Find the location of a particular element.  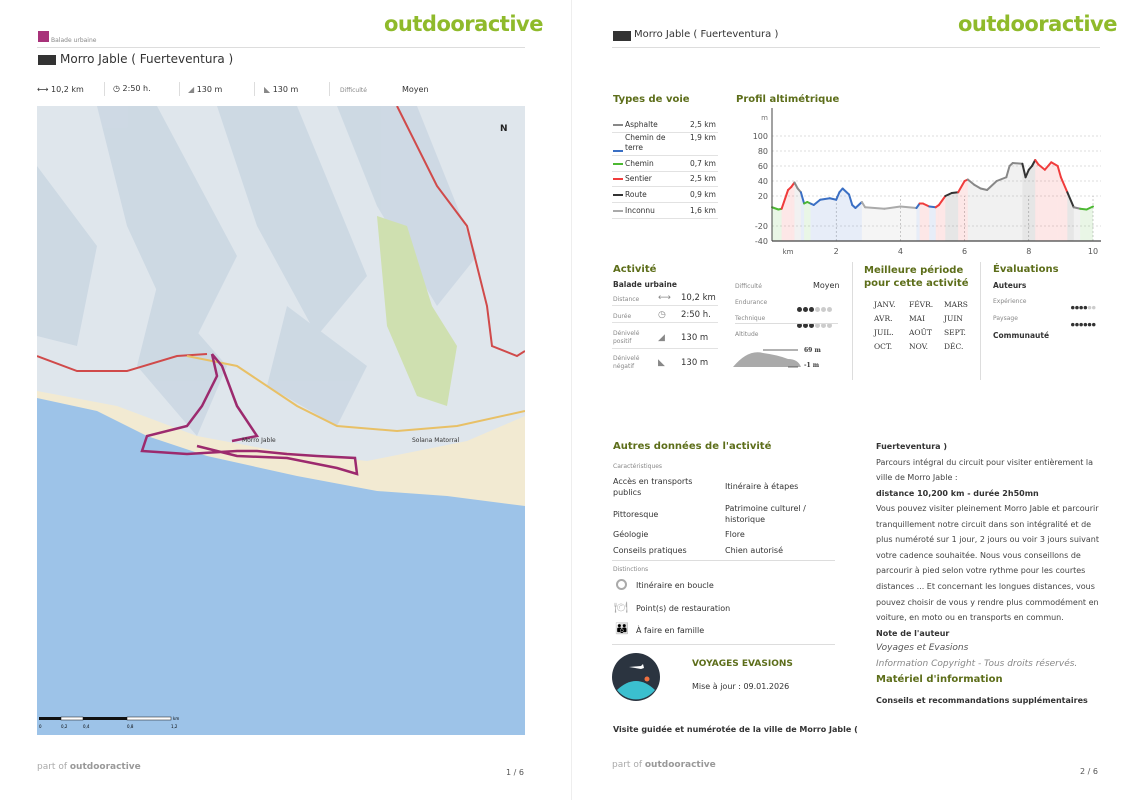

activity-stat-icon: ◷ is located at coordinates (662, 315).